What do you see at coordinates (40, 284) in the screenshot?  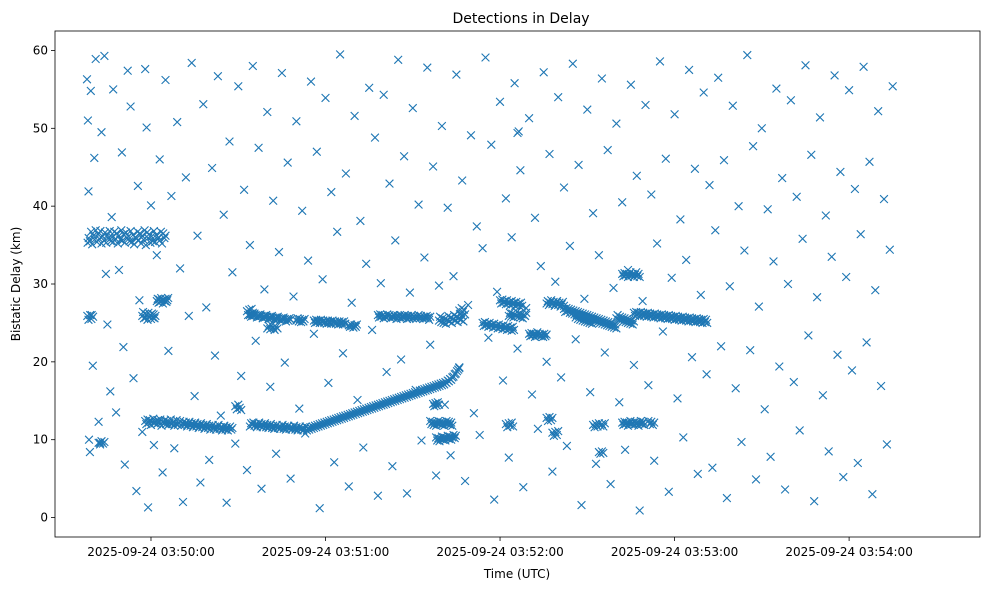 I see `y-tick-label: 30` at bounding box center [40, 284].